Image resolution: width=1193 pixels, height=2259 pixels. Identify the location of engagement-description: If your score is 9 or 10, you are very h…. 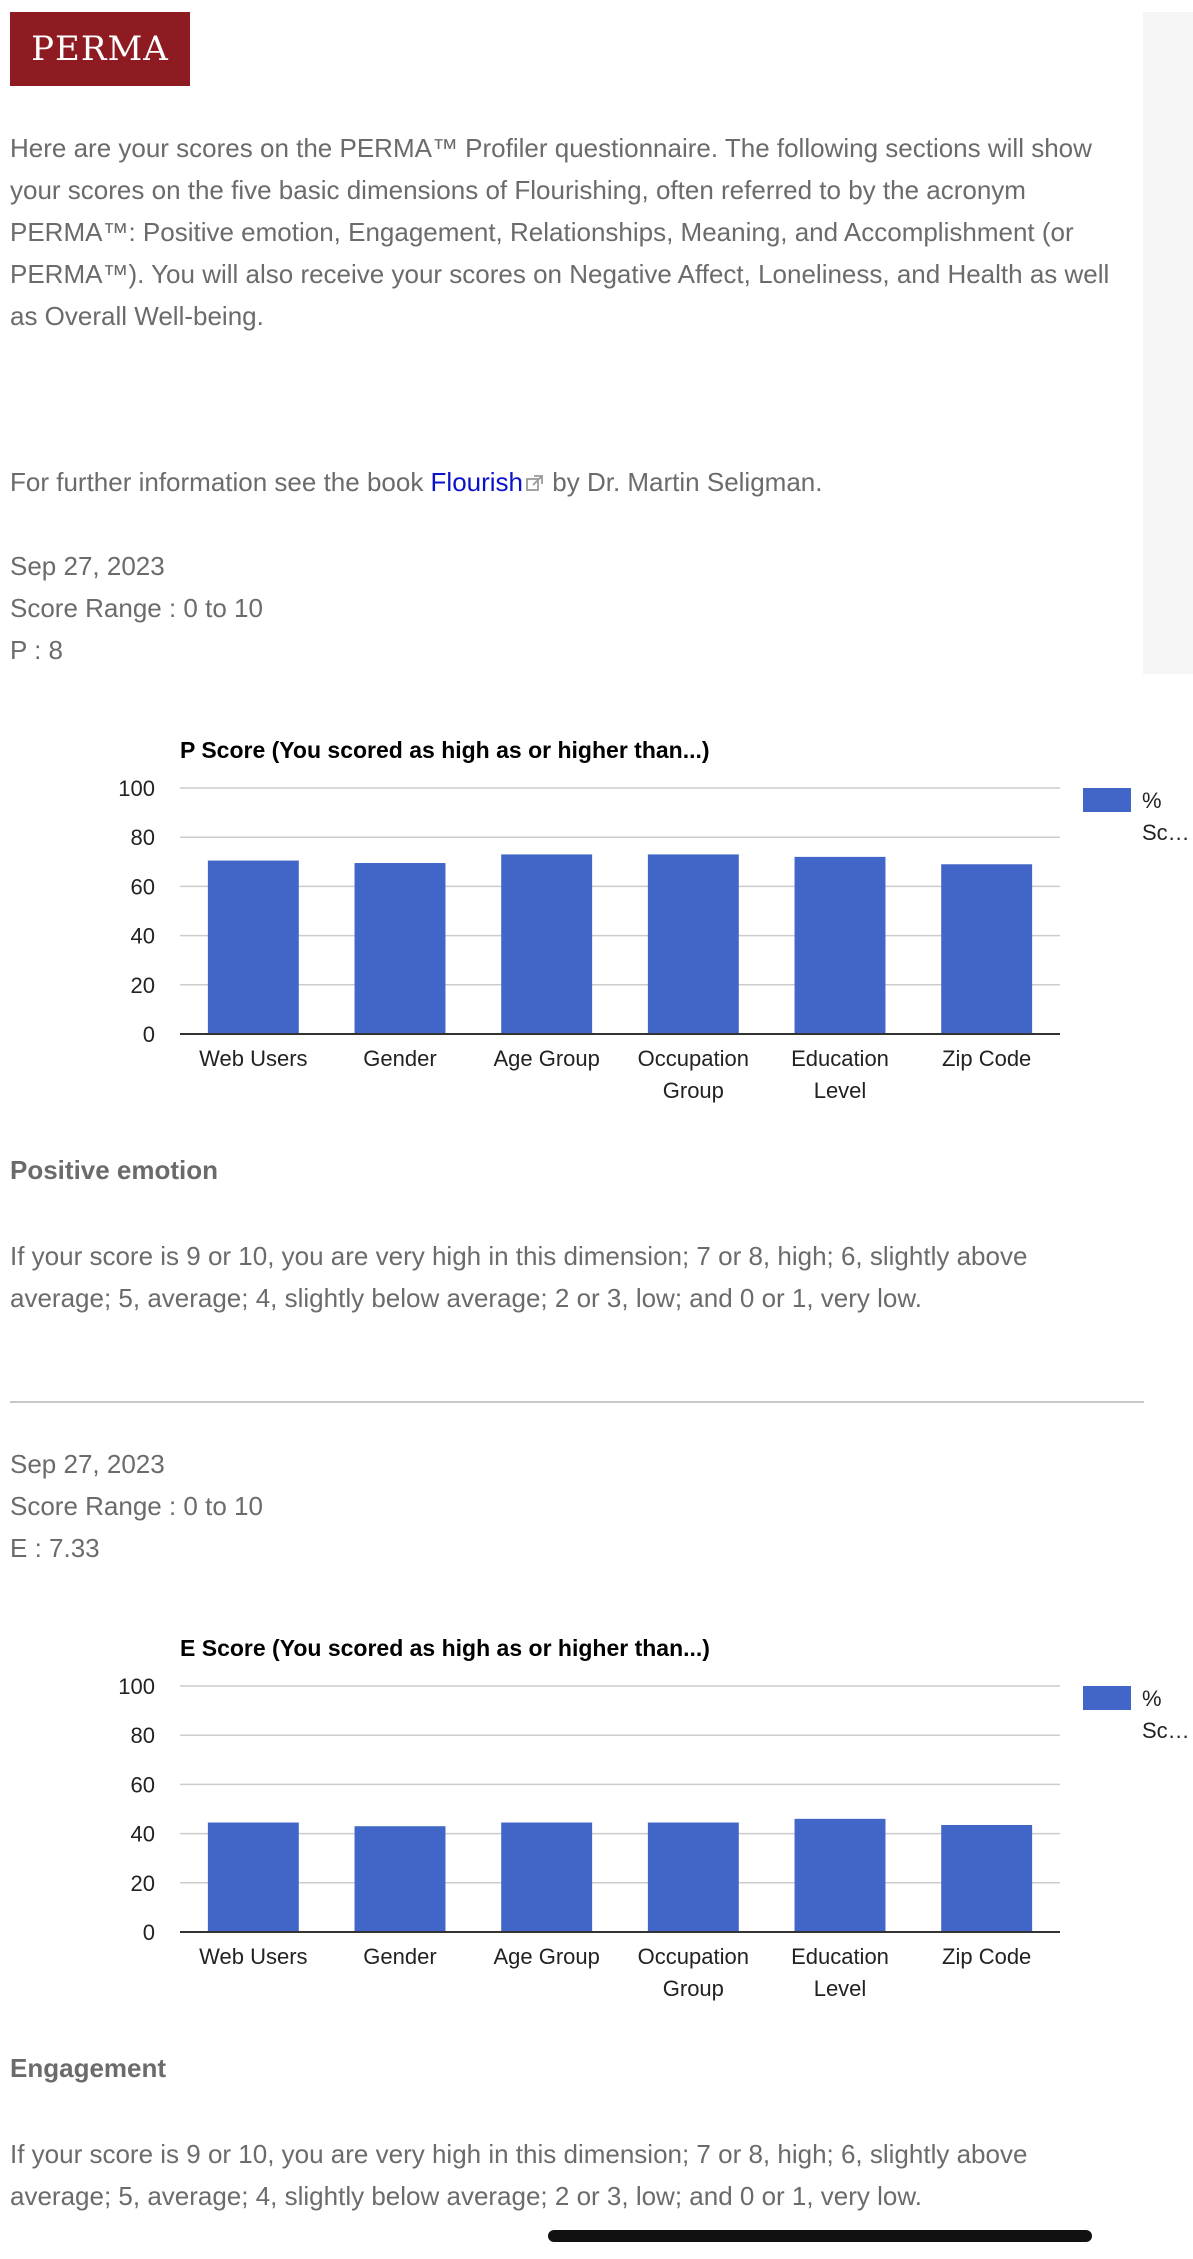
(519, 2175).